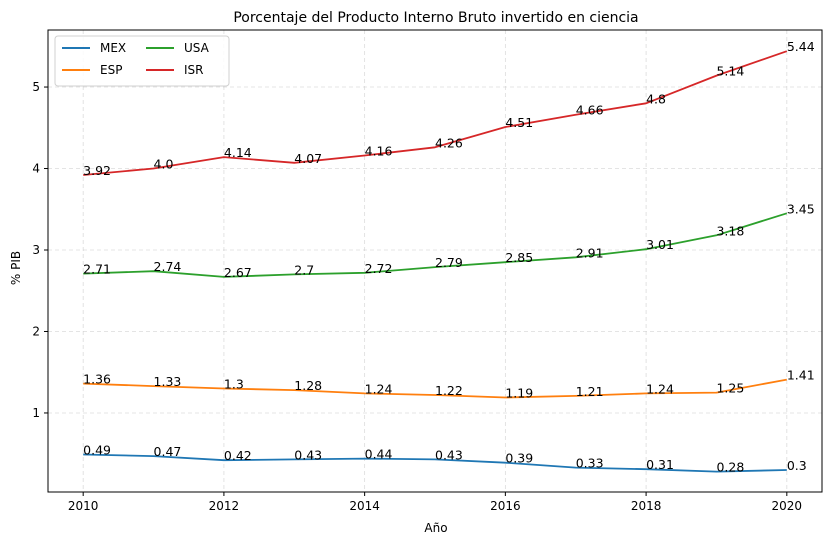 This screenshot has height=545, width=833. What do you see at coordinates (519, 122) in the screenshot?
I see `data-label: 4.51` at bounding box center [519, 122].